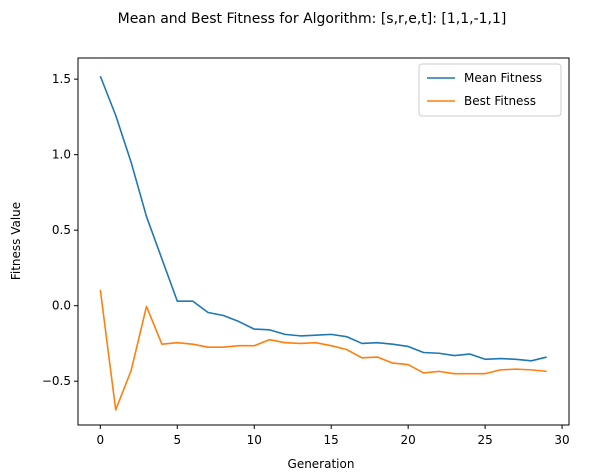 The image size is (589, 476). Describe the element at coordinates (61, 155) in the screenshot. I see `y-tick-label: 1.0` at that location.